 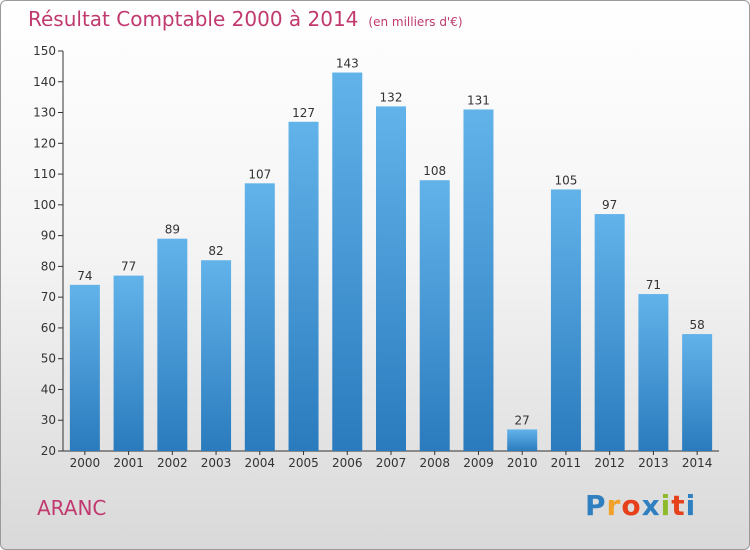 What do you see at coordinates (347, 262) in the screenshot?
I see `bar-2006` at bounding box center [347, 262].